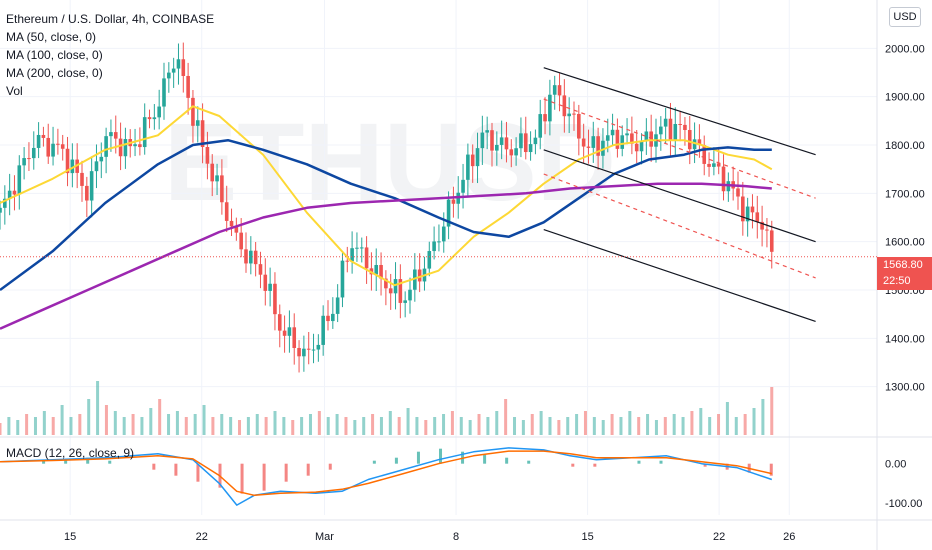 This screenshot has height=550, width=932. I want to click on y-tick-label: 2000.00, so click(905, 49).